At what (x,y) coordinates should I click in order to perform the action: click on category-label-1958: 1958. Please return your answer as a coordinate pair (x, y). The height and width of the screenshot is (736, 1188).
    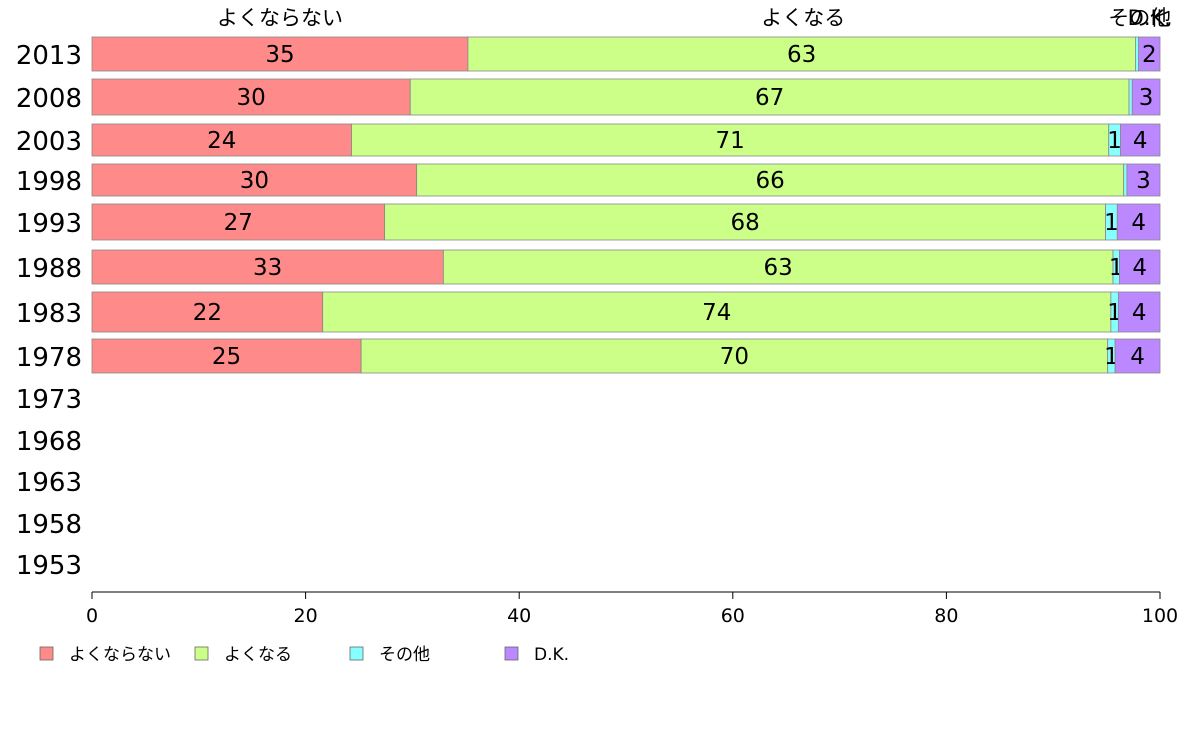
    Looking at the image, I should click on (49, 525).